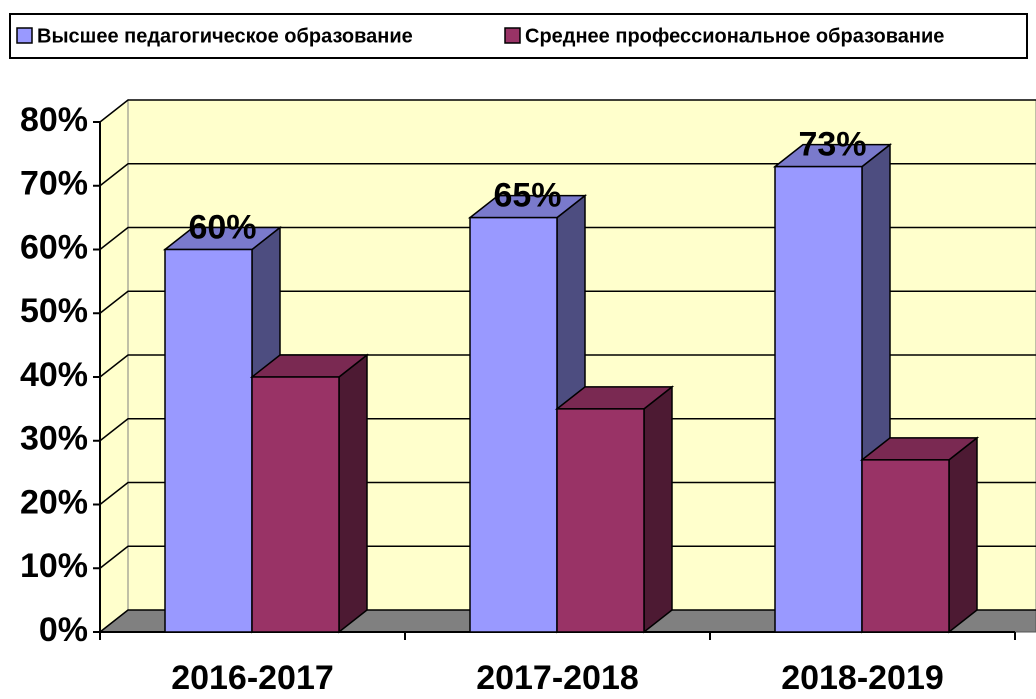 Image resolution: width=1036 pixels, height=699 pixels. What do you see at coordinates (252, 678) in the screenshot?
I see `x-tick-label: 2016-2017` at bounding box center [252, 678].